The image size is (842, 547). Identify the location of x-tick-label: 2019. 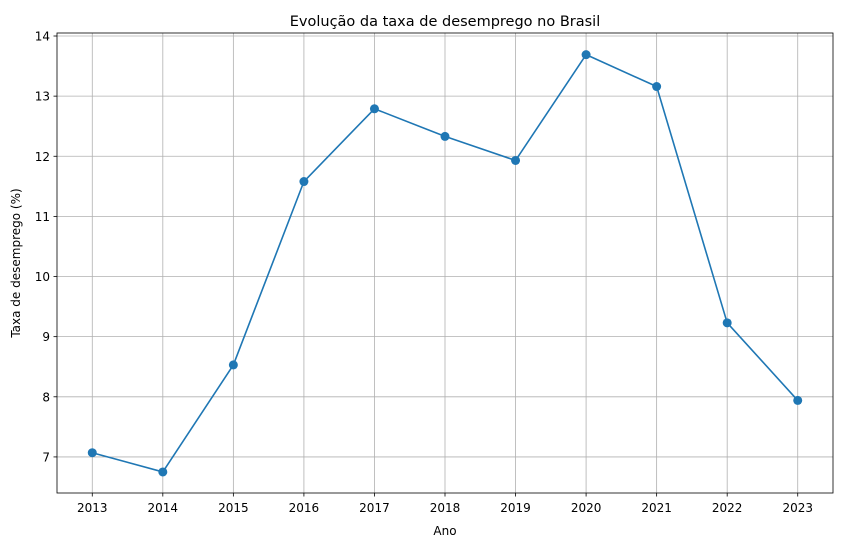
(515, 508).